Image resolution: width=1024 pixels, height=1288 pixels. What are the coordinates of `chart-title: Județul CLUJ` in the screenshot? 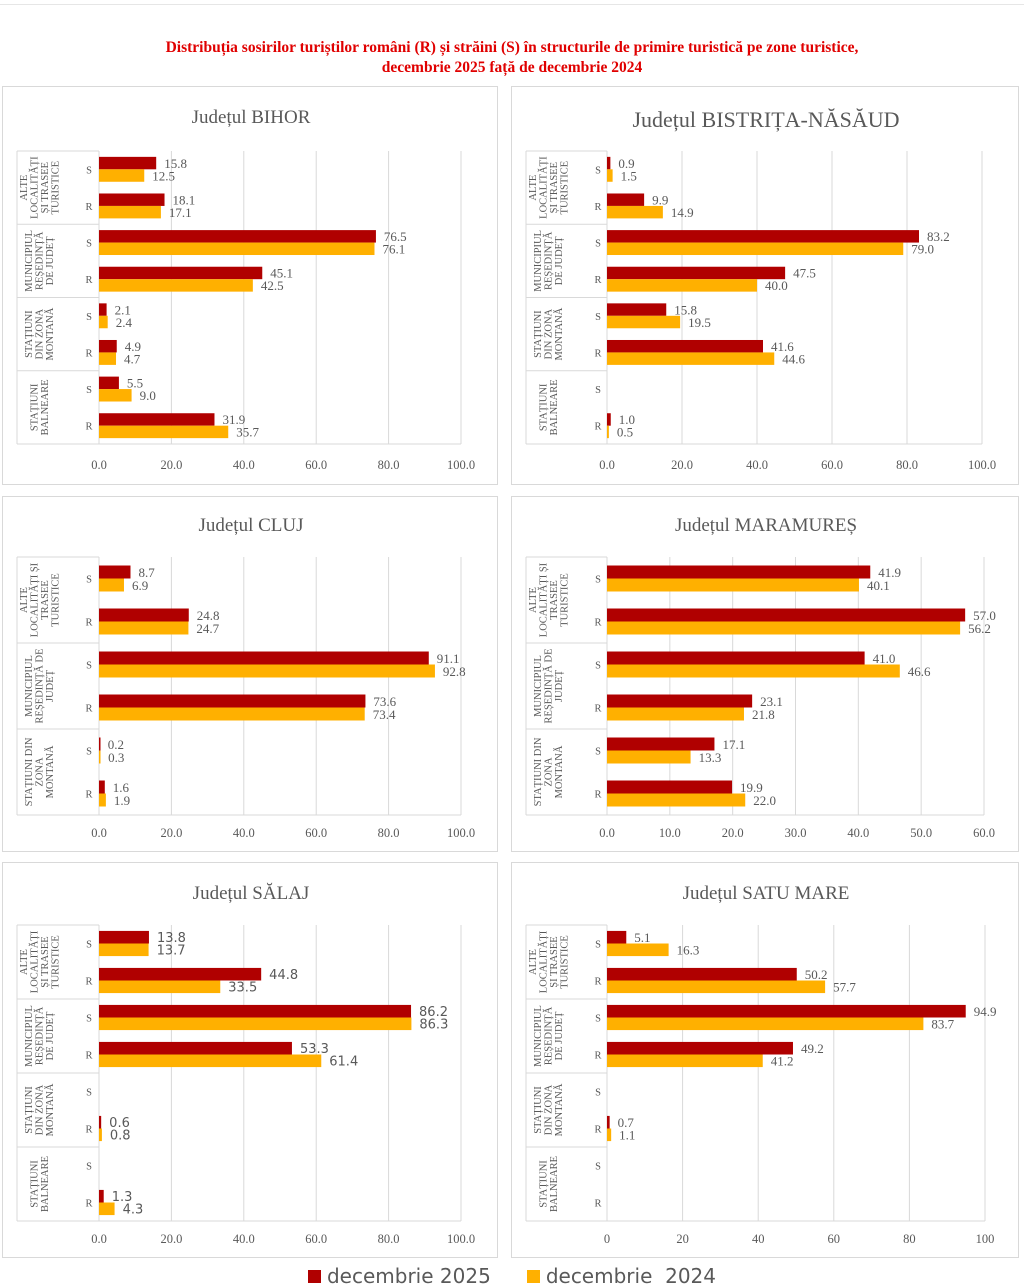 It's located at (250, 525).